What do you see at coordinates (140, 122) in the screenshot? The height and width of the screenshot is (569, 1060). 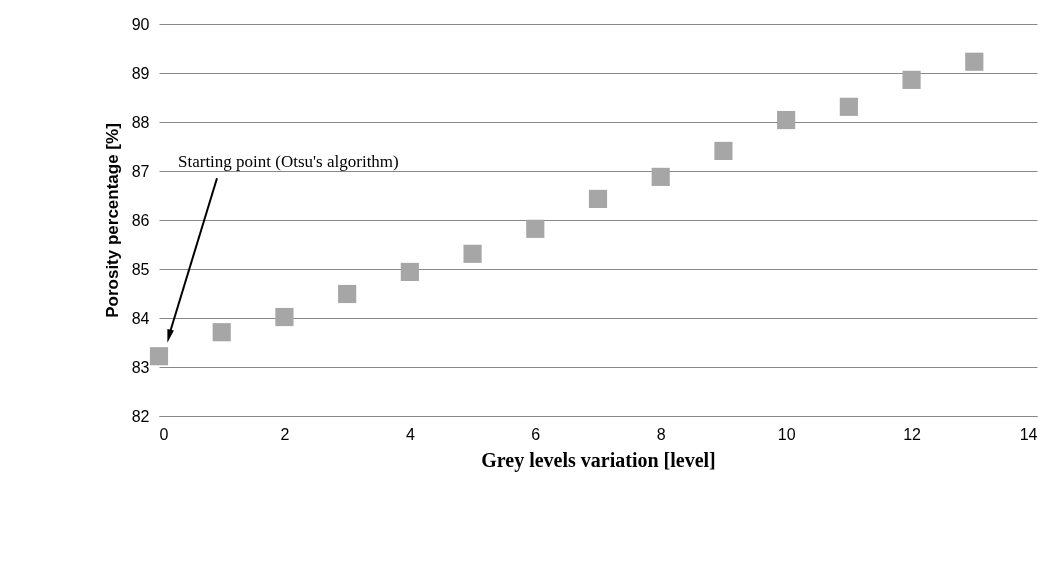 I see `y-tick-label: 88` at bounding box center [140, 122].